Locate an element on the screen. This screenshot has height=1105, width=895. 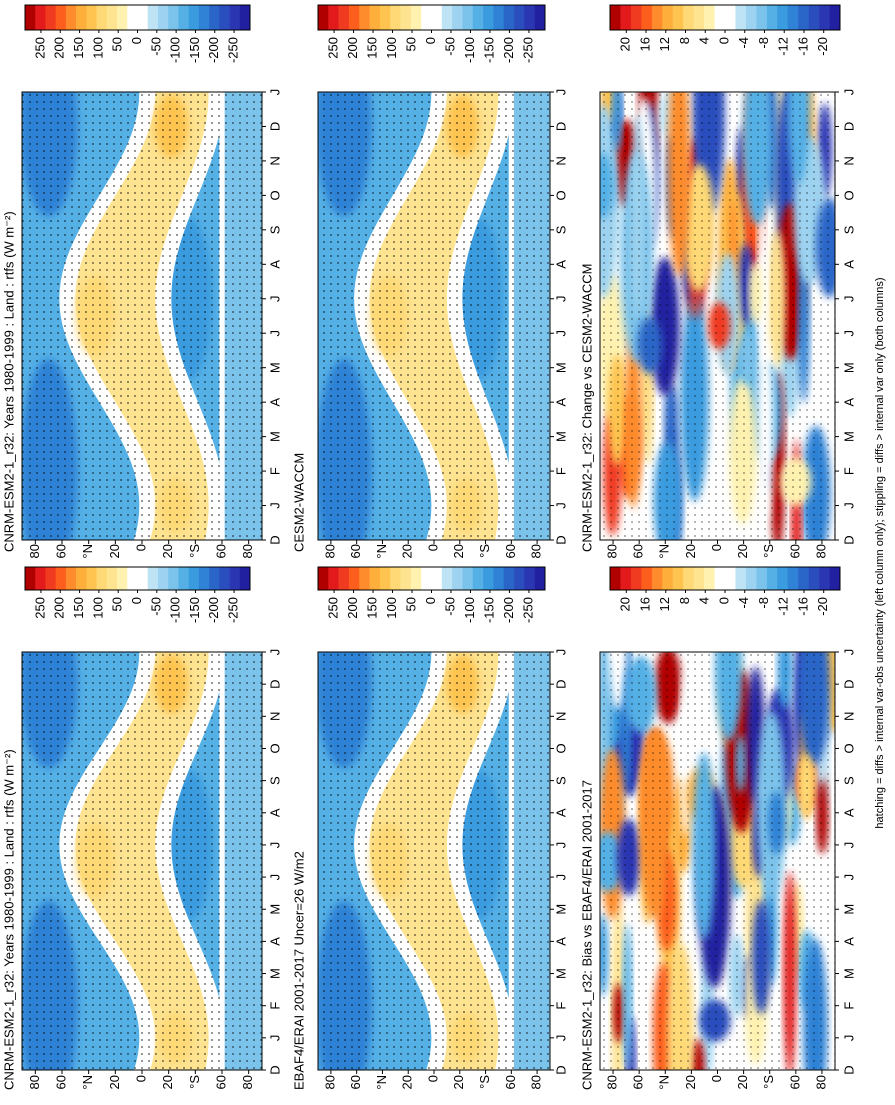
panel-title: CNRM-ESM2-1_r32: Change vs CESM2-WACCM is located at coordinates (586, 408).